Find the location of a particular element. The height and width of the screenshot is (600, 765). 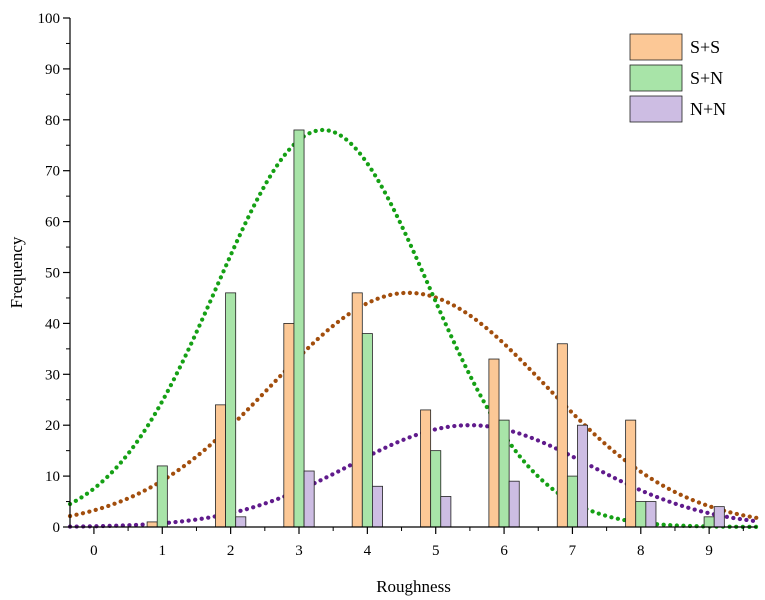

bar-S+S-2 is located at coordinates (220, 466).